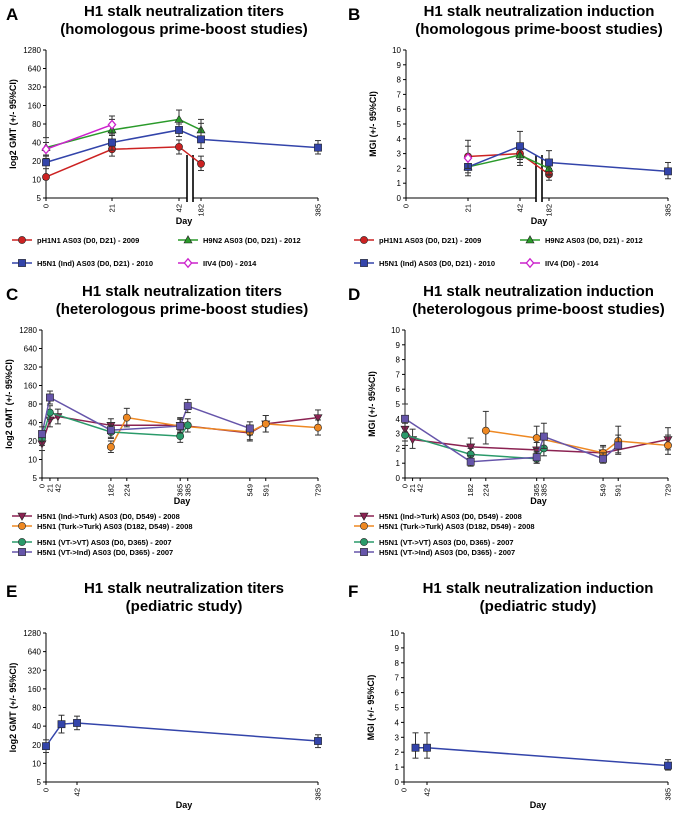  I want to click on x-tick-label: 182, so click(201, 210).